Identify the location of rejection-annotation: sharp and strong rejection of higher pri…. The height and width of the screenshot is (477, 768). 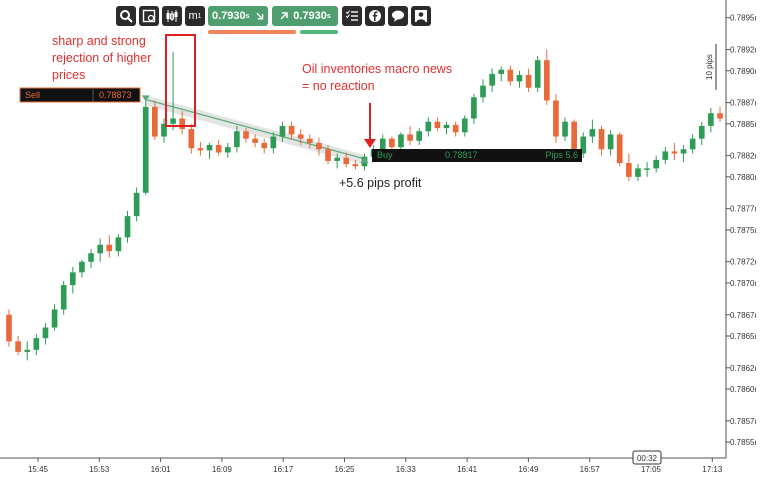
(102, 58).